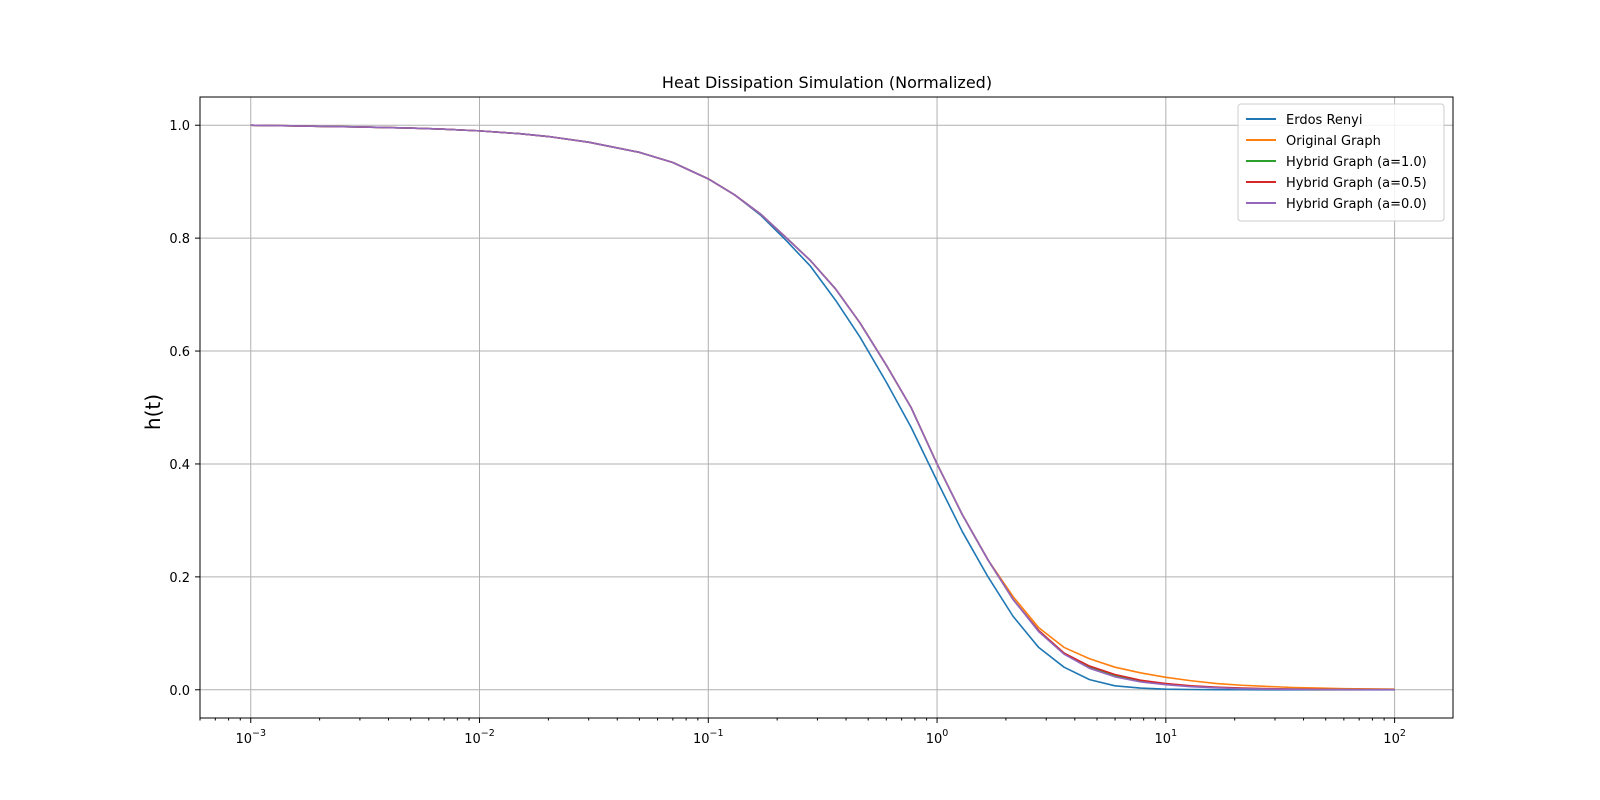 The height and width of the screenshot is (800, 1600). I want to click on y-tick-label: 0.6, so click(179, 352).